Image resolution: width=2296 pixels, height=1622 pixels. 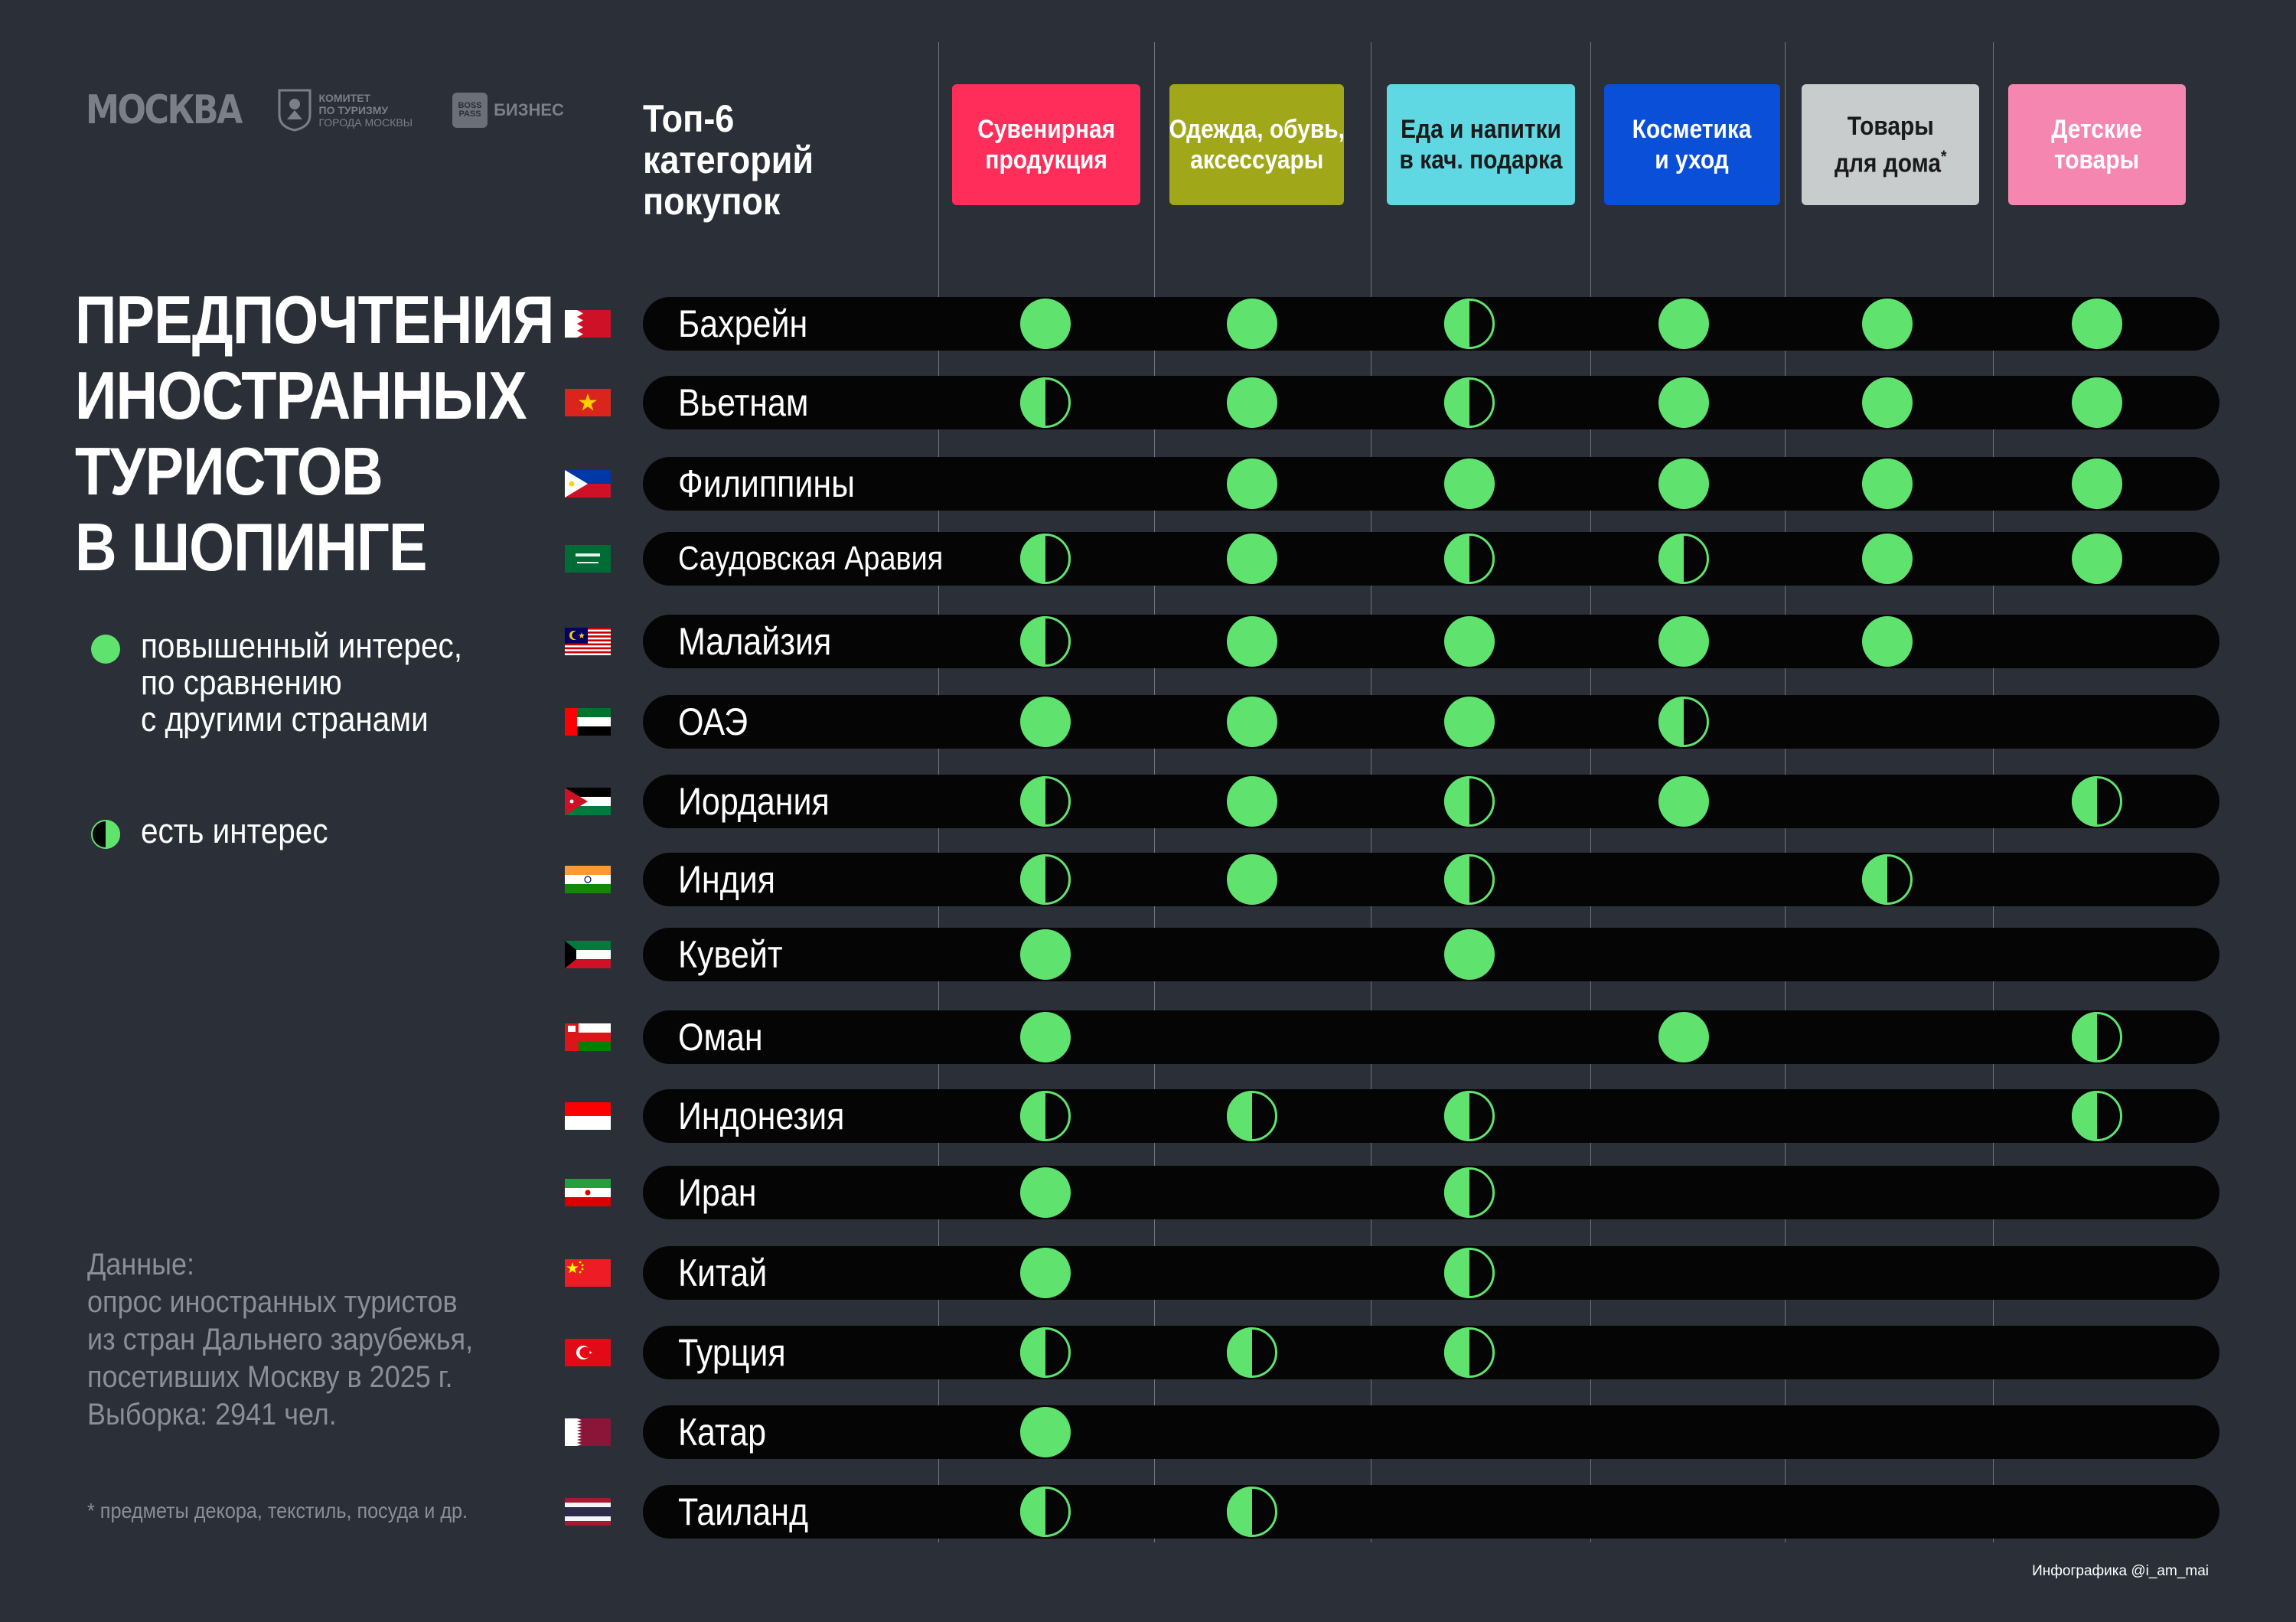 What do you see at coordinates (2097, 160) in the screenshot?
I see `category-header-line: товары` at bounding box center [2097, 160].